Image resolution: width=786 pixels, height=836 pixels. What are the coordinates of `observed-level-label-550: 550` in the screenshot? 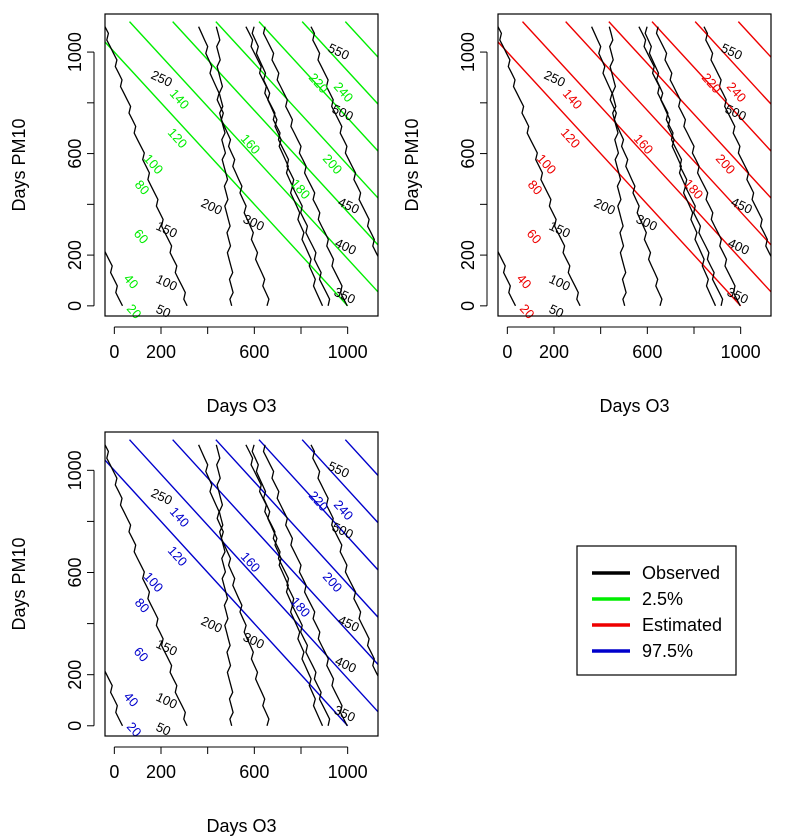 It's located at (339, 469).